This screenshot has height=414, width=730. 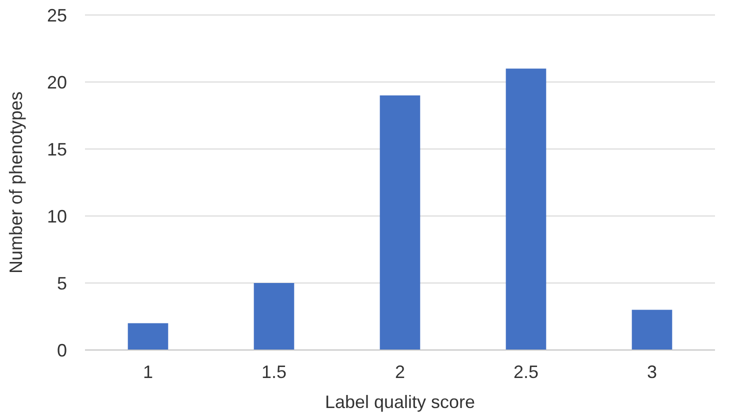 What do you see at coordinates (56, 216) in the screenshot?
I see `y-tick-label: 10` at bounding box center [56, 216].